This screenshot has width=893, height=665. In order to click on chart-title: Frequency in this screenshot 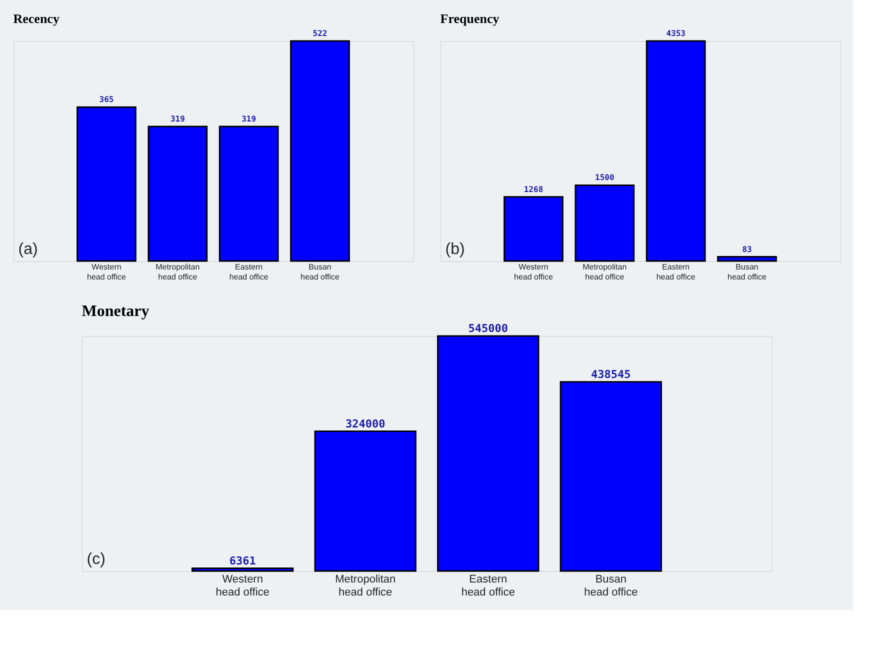, I will do `click(470, 18)`.